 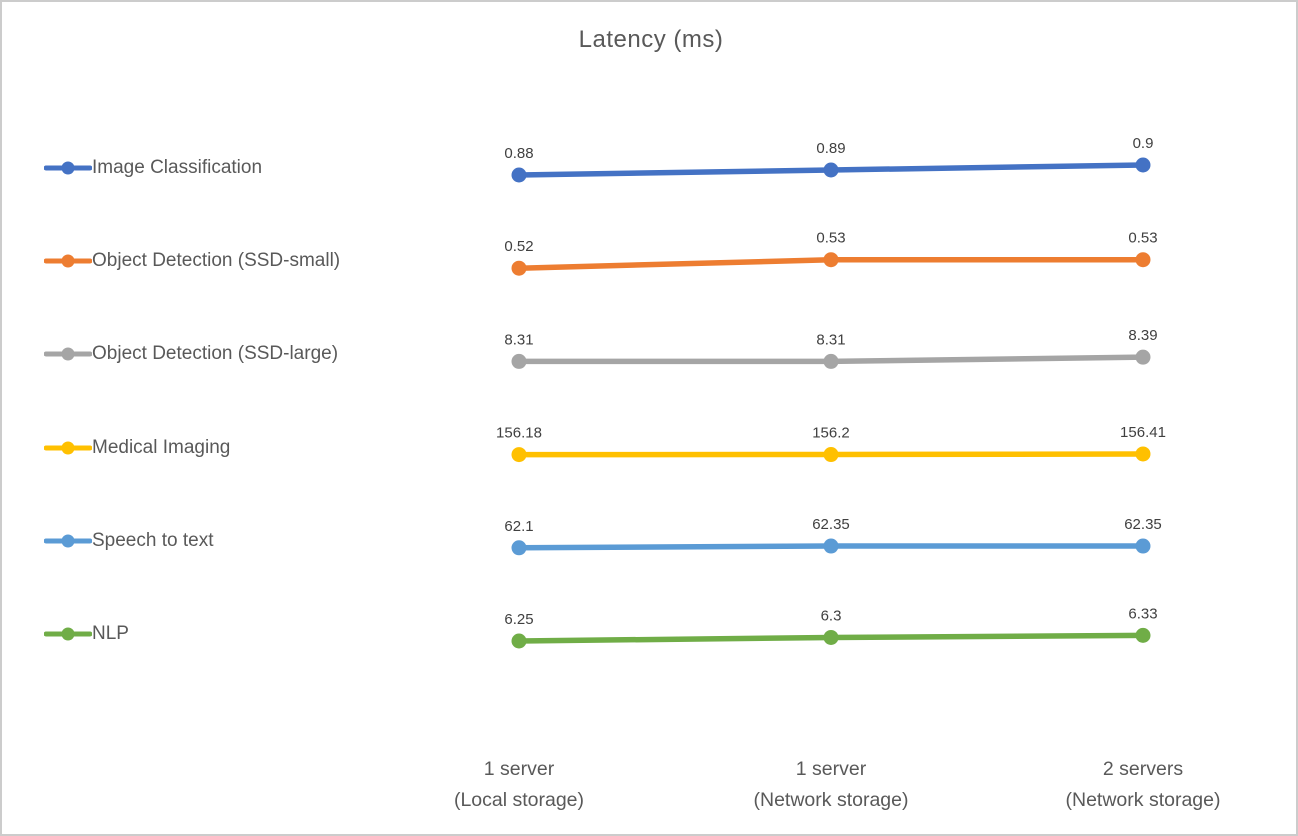 I want to click on data-label: 156.2, so click(x=831, y=433).